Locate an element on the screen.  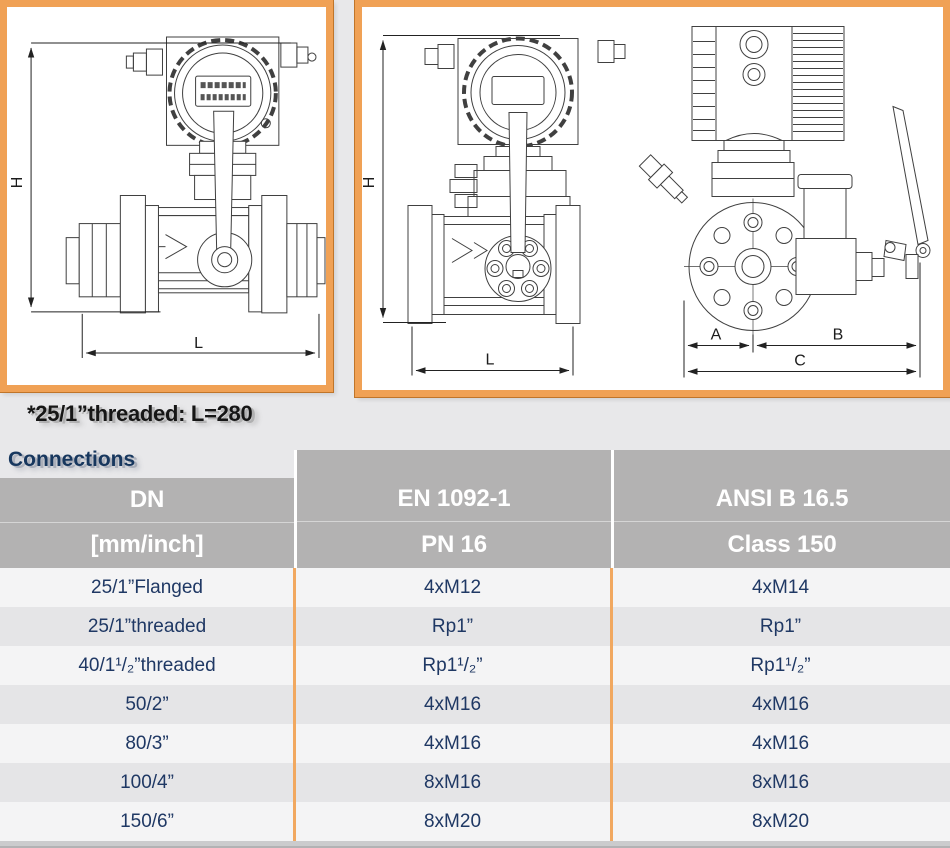
cell-ansi: 8xM16 is located at coordinates (780, 782).